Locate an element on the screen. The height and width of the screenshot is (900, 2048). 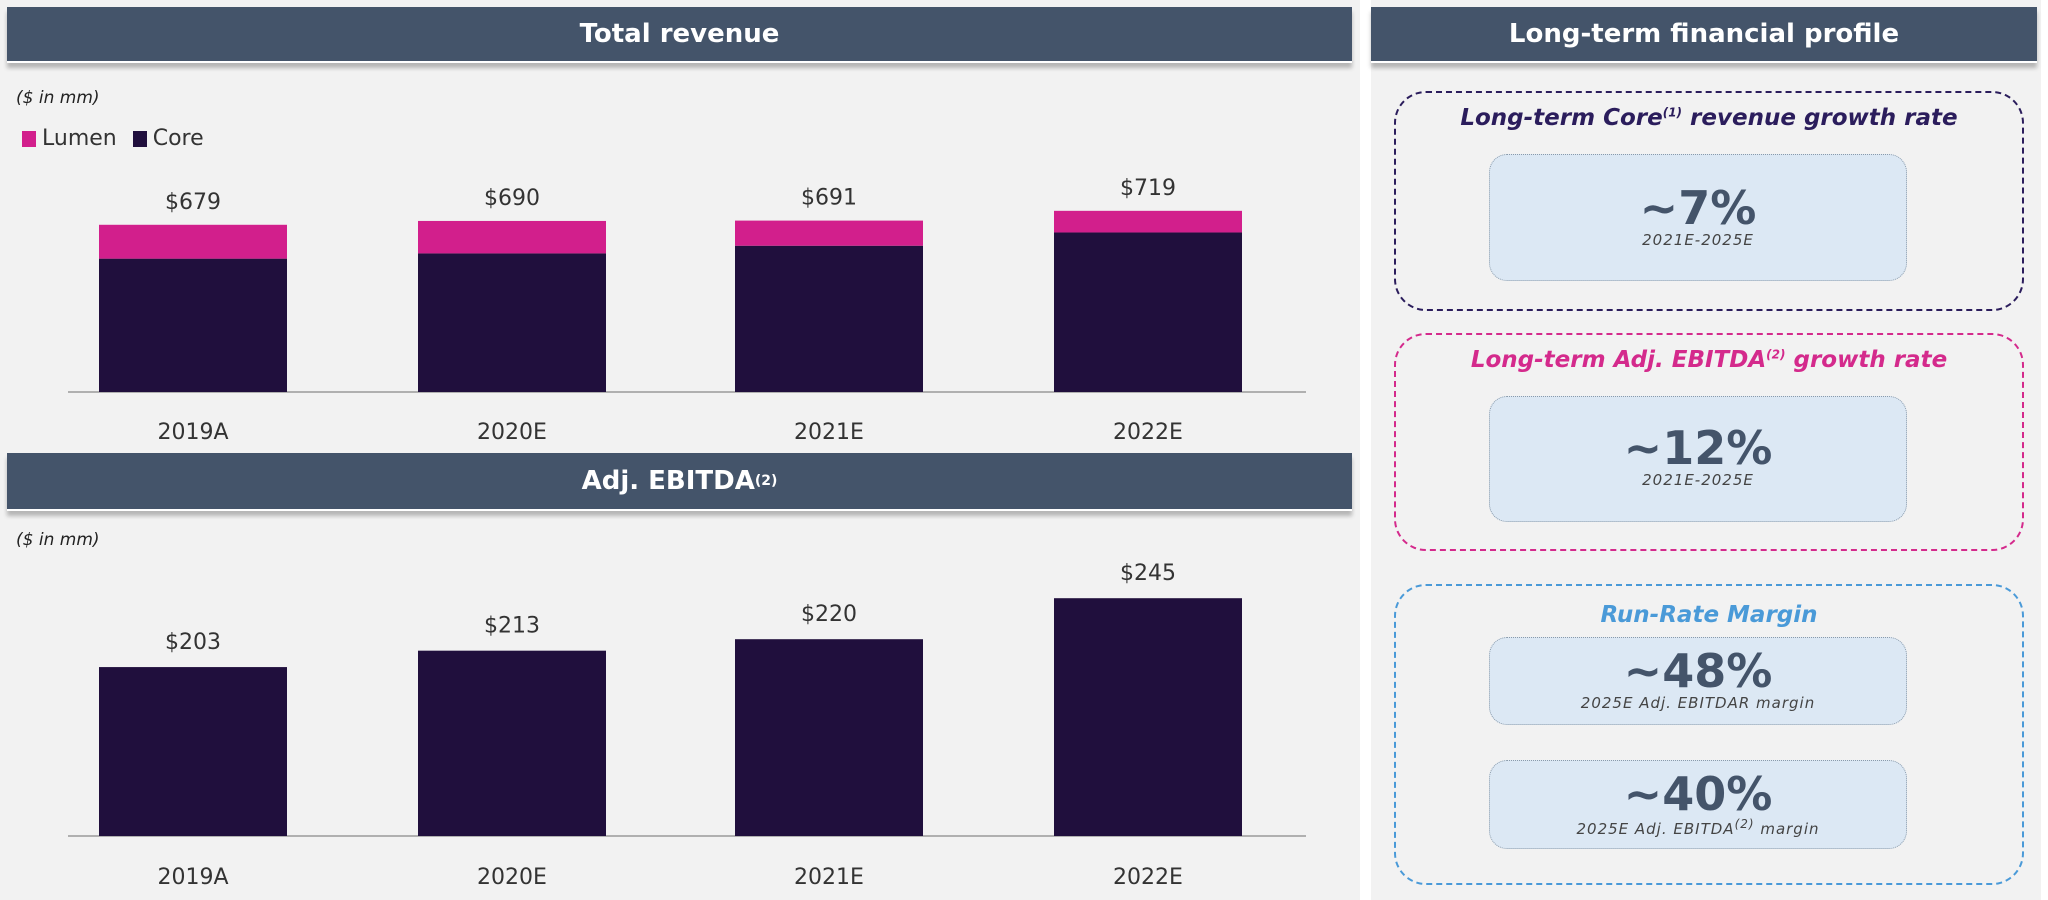
core-swatch is located at coordinates (139, 138).